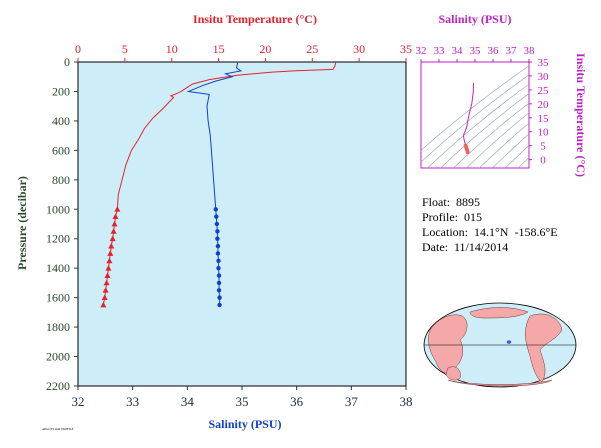 Image resolution: width=601 pixels, height=448 pixels. Describe the element at coordinates (448, 343) in the screenshot. I see `asia-continent` at that location.